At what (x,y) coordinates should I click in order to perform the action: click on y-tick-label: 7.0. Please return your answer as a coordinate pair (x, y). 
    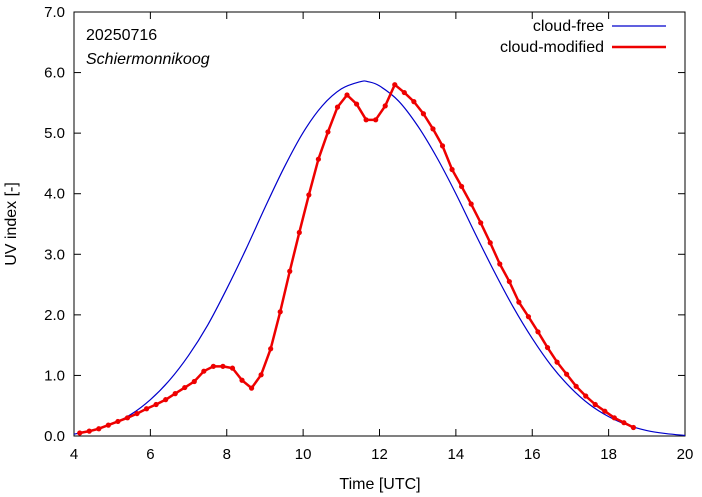
    Looking at the image, I should click on (54, 12).